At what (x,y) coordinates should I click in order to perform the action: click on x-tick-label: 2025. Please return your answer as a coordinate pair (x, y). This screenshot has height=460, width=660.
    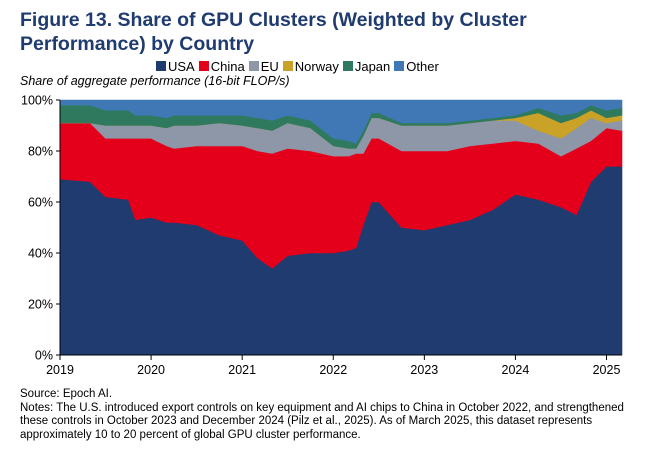
    Looking at the image, I should click on (607, 370).